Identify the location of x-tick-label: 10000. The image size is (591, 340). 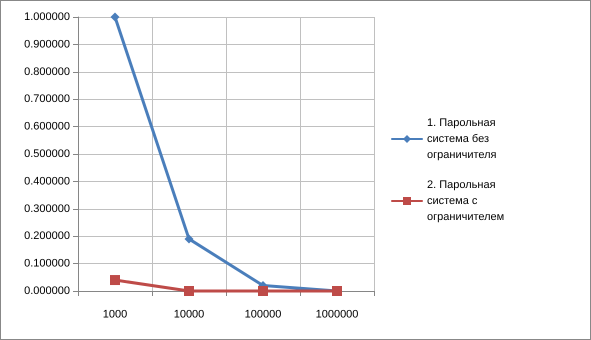
(189, 314).